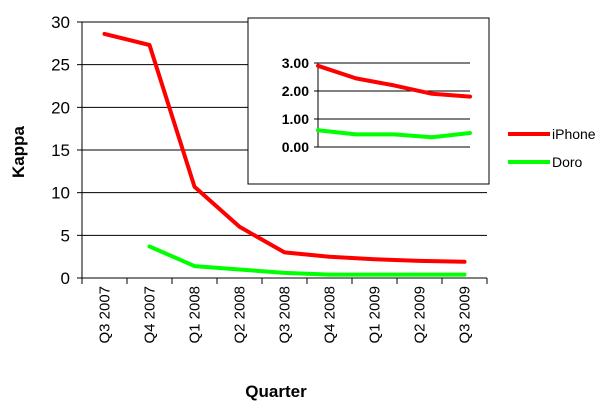  What do you see at coordinates (375, 315) in the screenshot?
I see `x-tick-label-q1-2009: Q1 2009` at bounding box center [375, 315].